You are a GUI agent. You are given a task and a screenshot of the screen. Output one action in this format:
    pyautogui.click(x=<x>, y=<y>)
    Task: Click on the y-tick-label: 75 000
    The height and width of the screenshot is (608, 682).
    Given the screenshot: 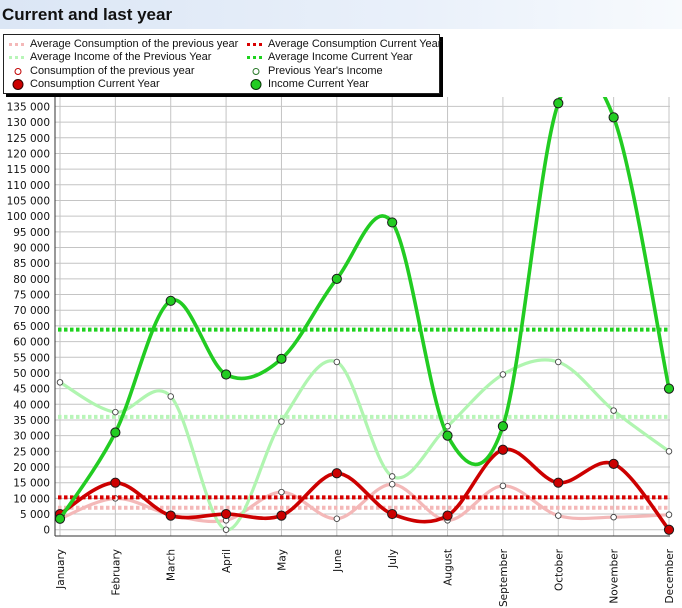 What is the action you would take?
    pyautogui.click(x=31, y=296)
    